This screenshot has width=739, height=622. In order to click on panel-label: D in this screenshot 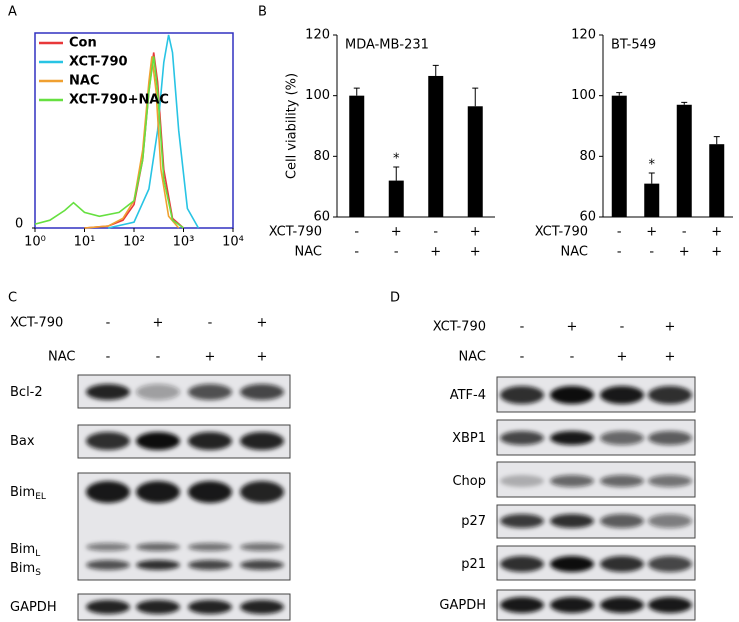, I will do `click(395, 298)`.